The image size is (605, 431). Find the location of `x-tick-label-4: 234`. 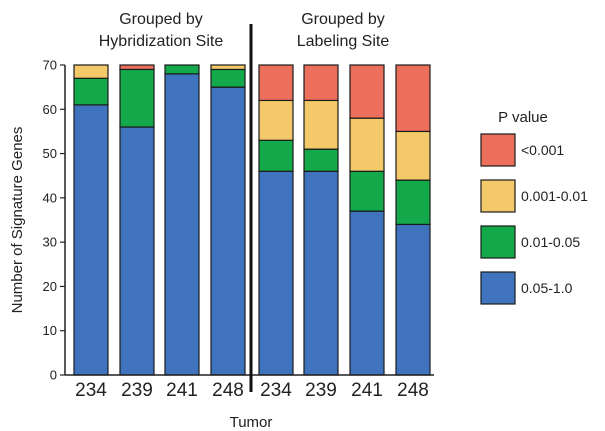

x-tick-label-4: 234 is located at coordinates (276, 390).